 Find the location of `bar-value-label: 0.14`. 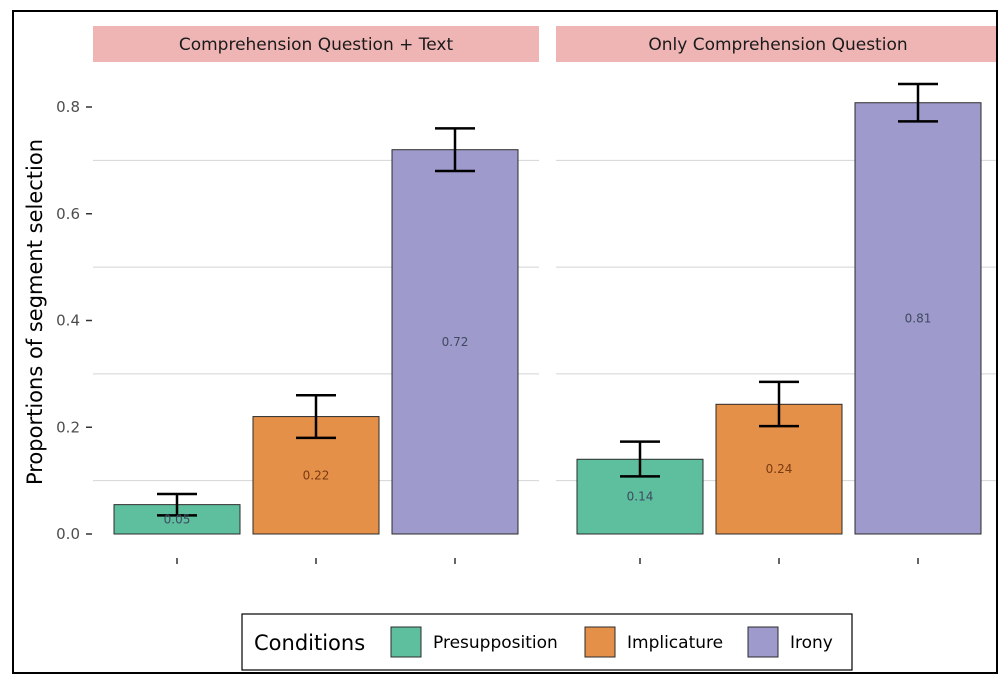

bar-value-label: 0.14 is located at coordinates (640, 497).